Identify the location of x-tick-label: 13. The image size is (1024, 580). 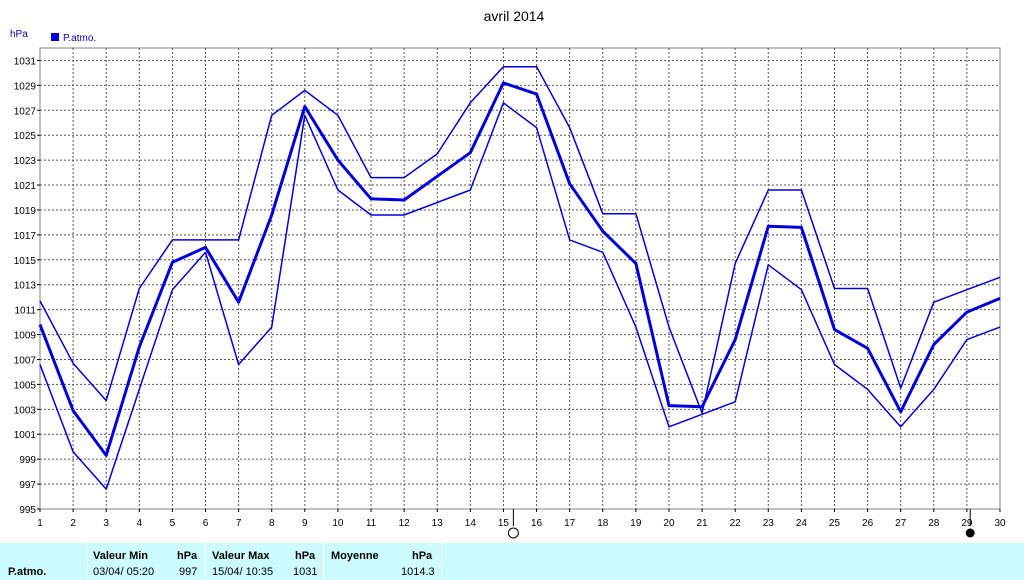
(438, 523).